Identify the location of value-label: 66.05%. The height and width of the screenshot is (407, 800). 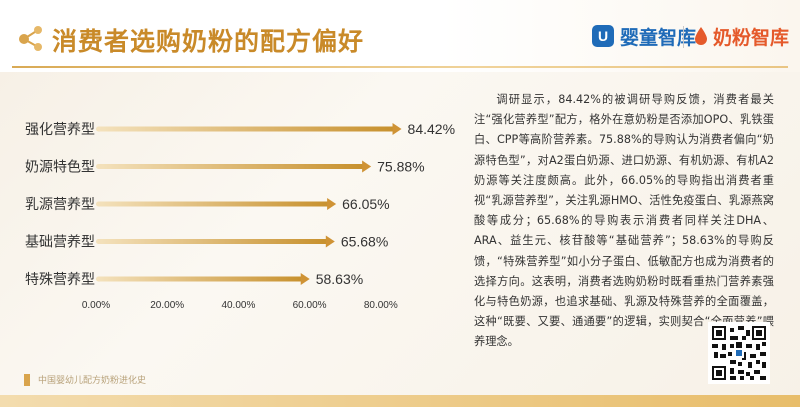
(365, 204).